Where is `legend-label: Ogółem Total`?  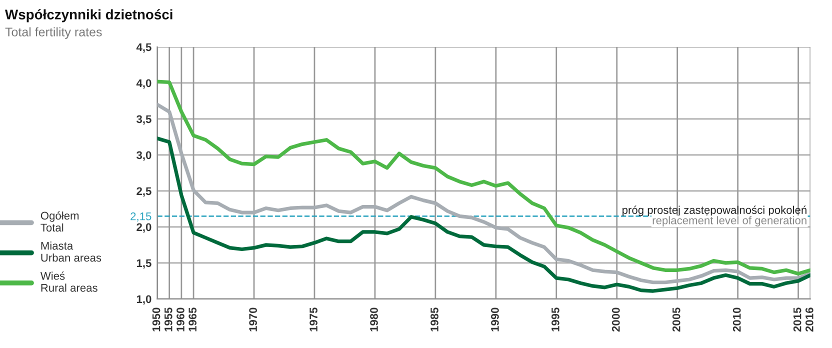 legend-label: Ogółem Total is located at coordinates (59, 221).